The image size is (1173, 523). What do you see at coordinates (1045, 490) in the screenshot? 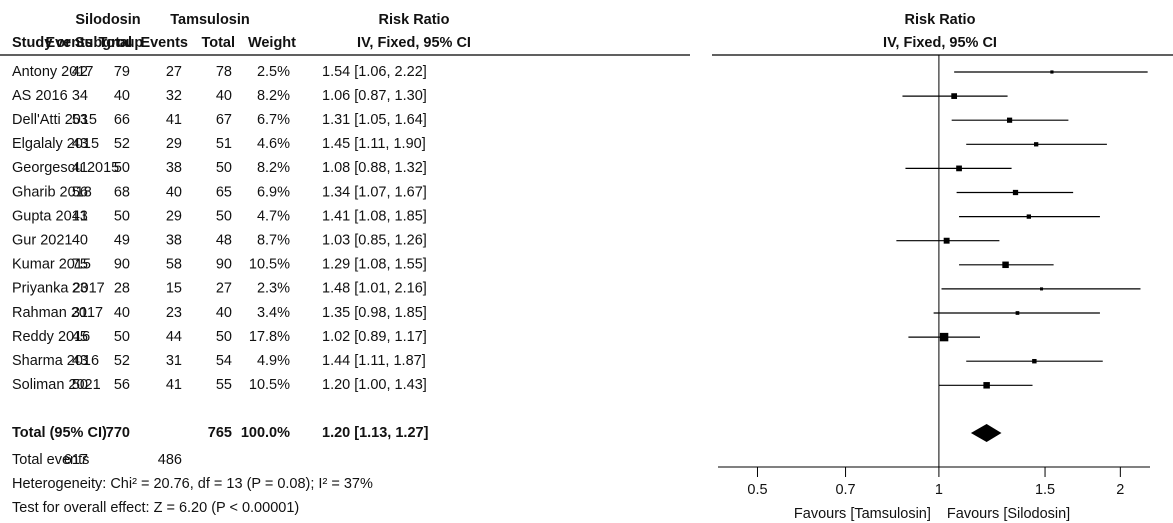
I see `x-tick-label: 1.5` at bounding box center [1045, 490].